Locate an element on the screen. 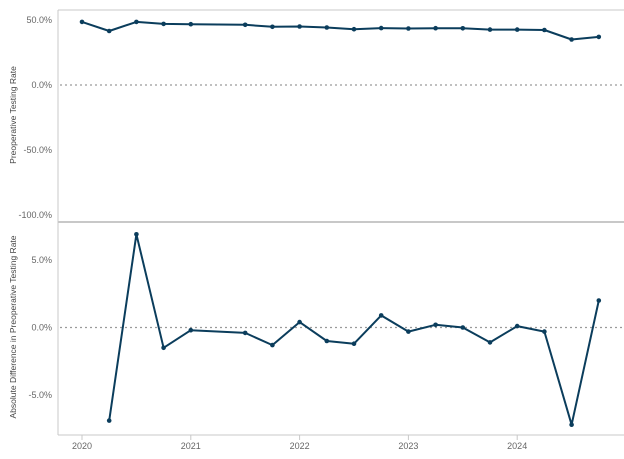 This screenshot has height=459, width=624. y-tick-label: 50.0% is located at coordinates (39, 20).